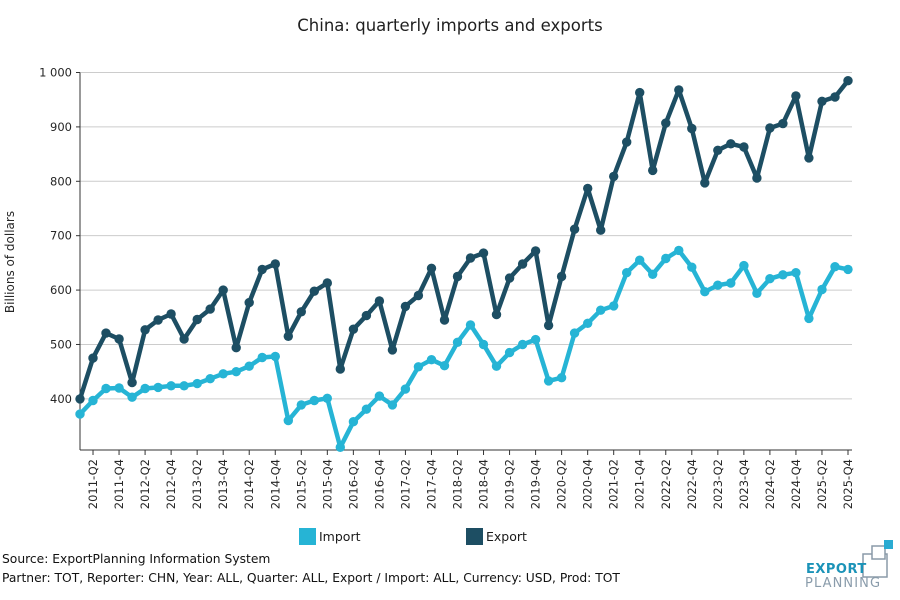 This screenshot has width=900, height=600. What do you see at coordinates (457, 484) in the screenshot?
I see `svg-text: 2018-Q2` at bounding box center [457, 484].